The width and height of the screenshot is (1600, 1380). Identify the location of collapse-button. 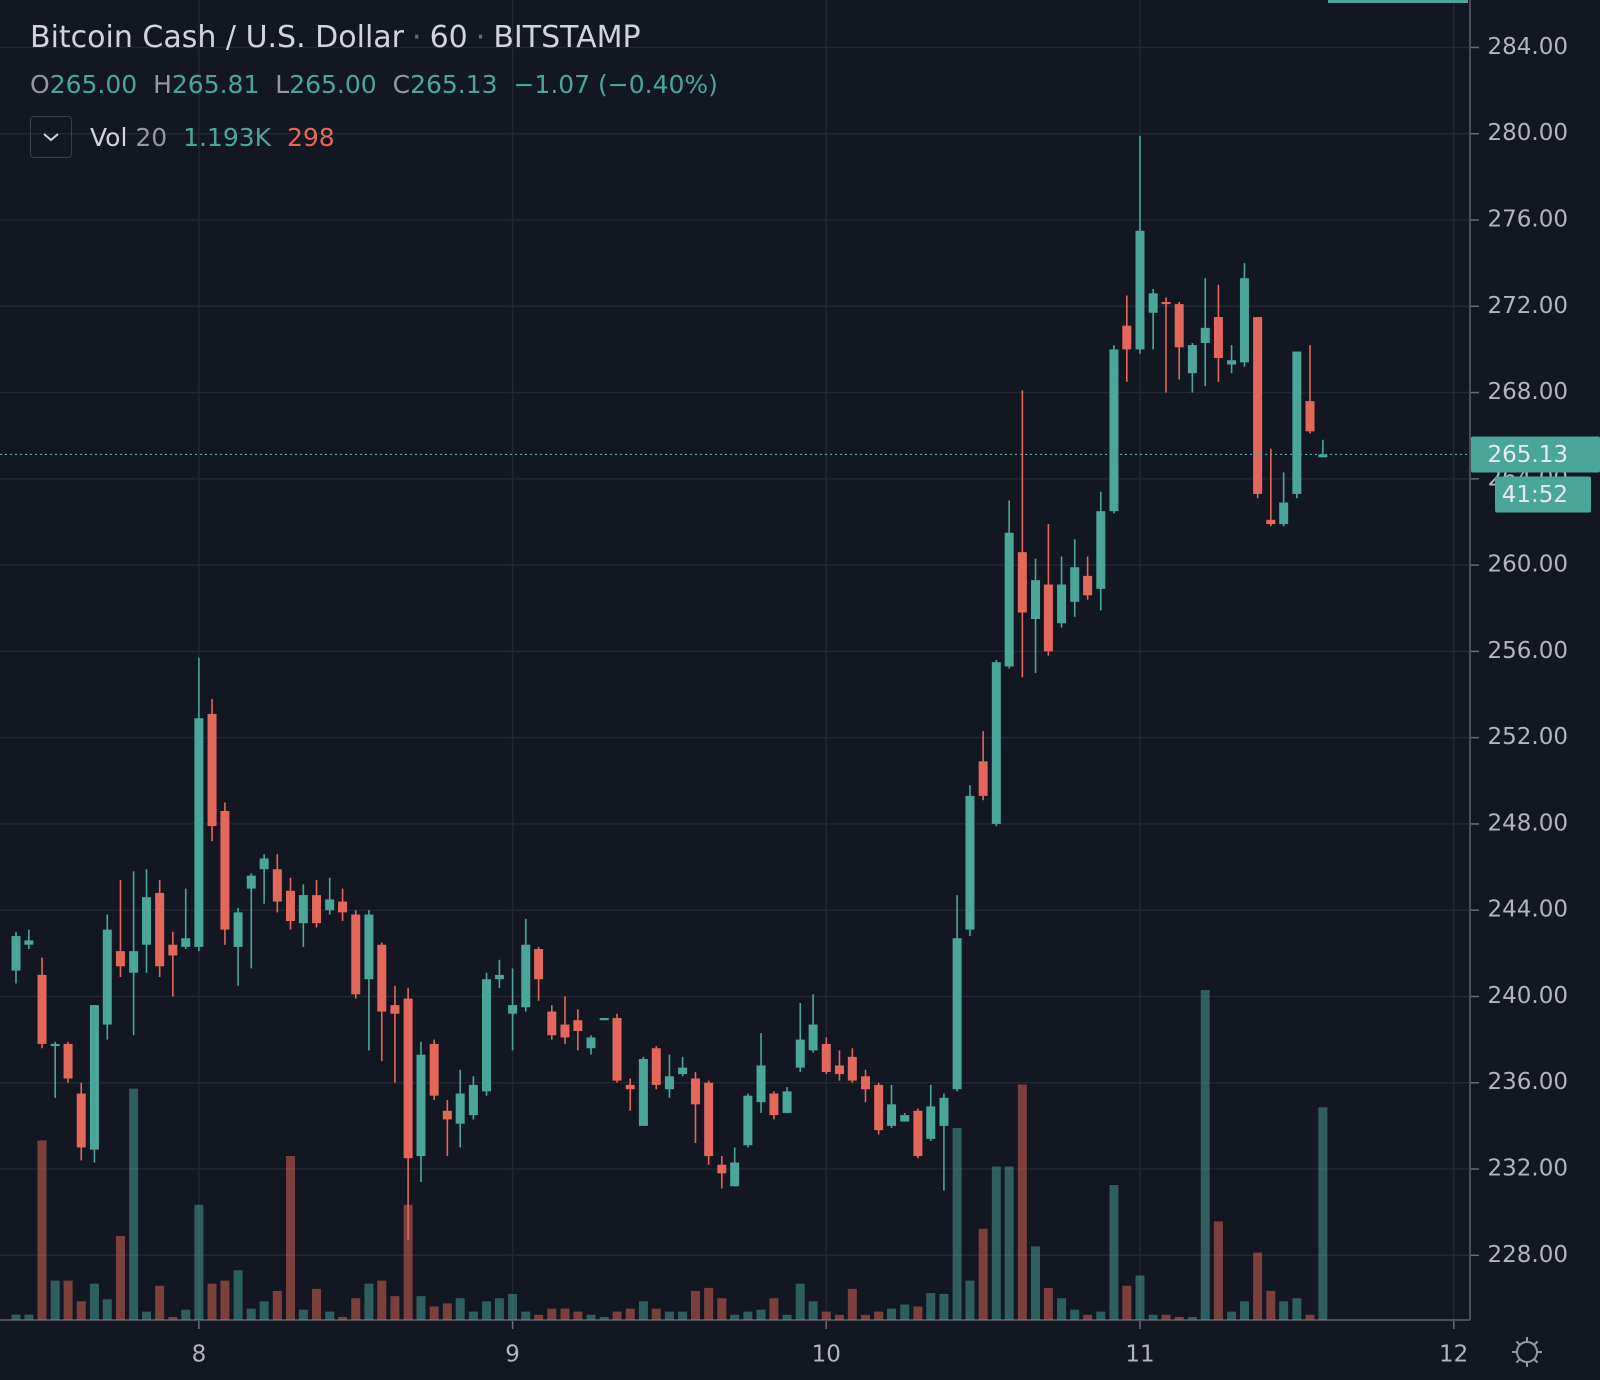
(51, 137).